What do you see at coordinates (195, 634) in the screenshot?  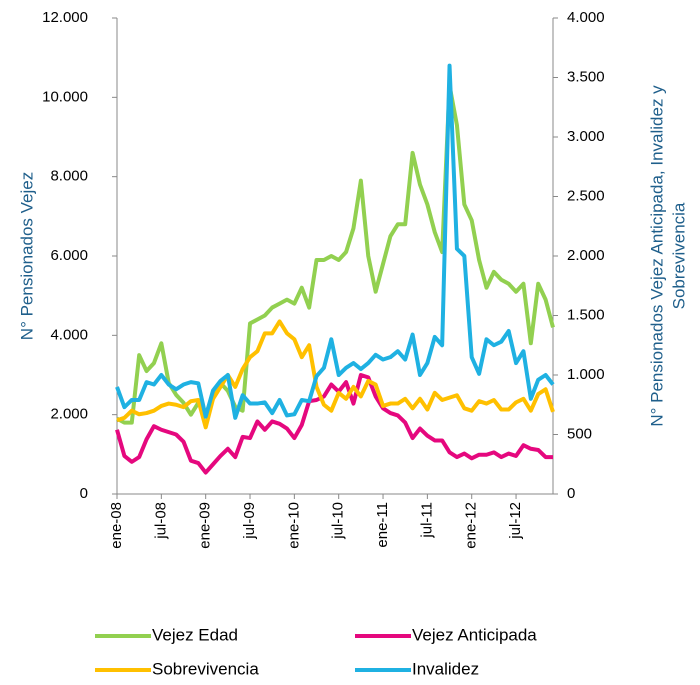 I see `legend-label: Vejez Edad` at bounding box center [195, 634].